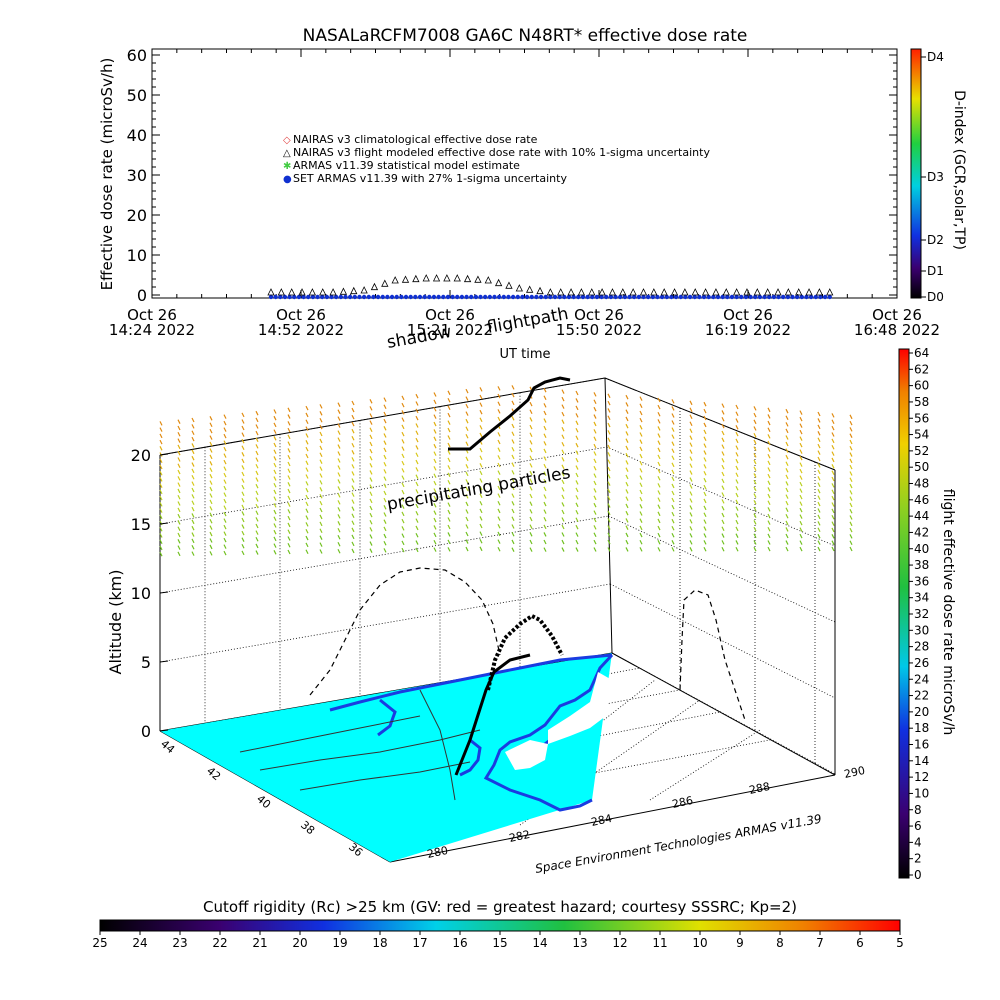 The image size is (1000, 1000). I want to click on shadow-annotation: shadow, so click(419, 337).